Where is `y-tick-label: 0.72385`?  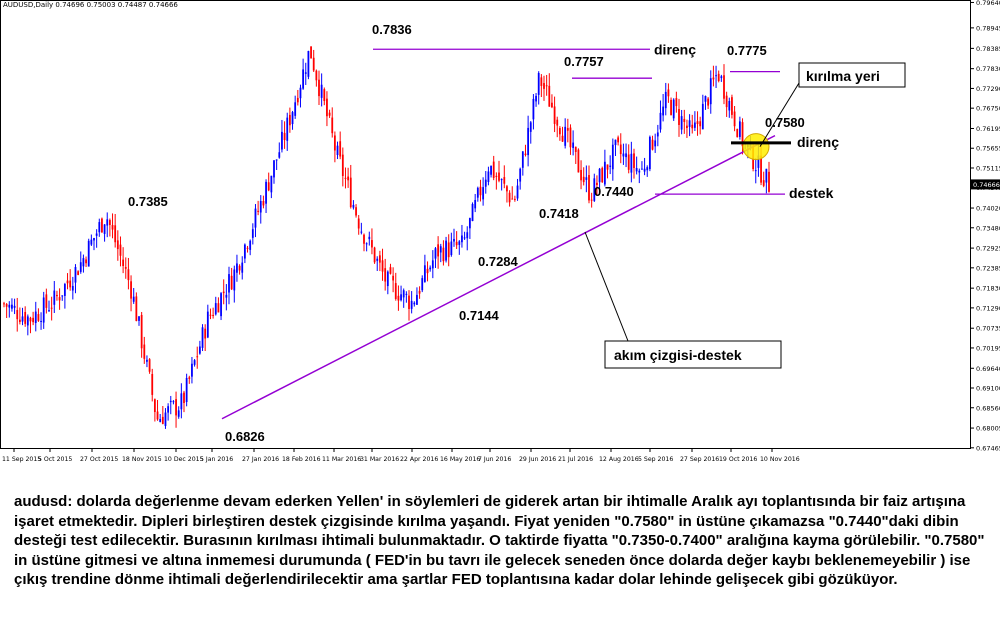
y-tick-label: 0.72385 is located at coordinates (988, 268).